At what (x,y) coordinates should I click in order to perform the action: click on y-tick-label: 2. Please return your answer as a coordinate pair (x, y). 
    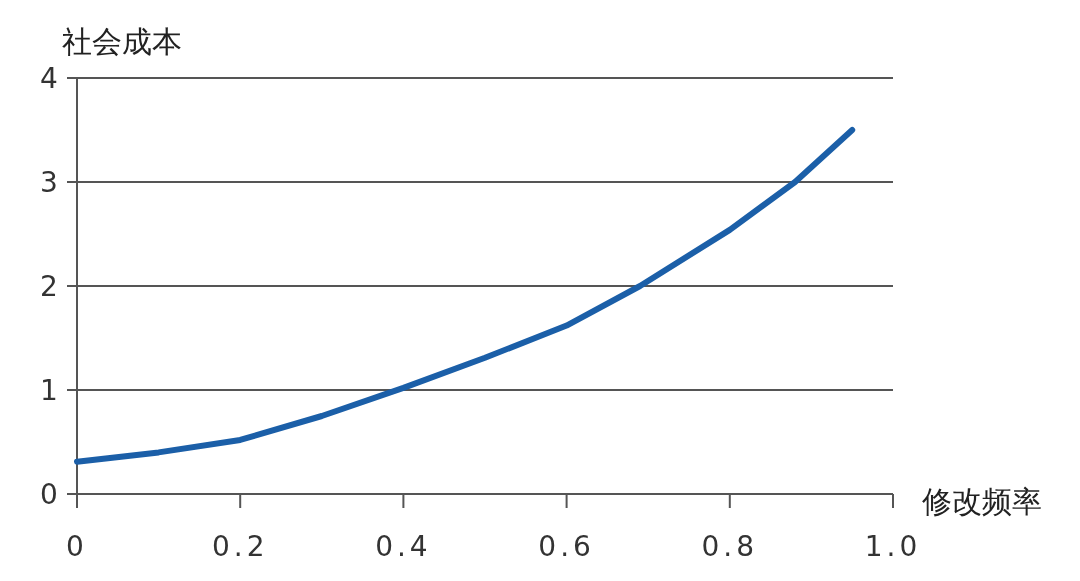
    Looking at the image, I should click on (49, 286).